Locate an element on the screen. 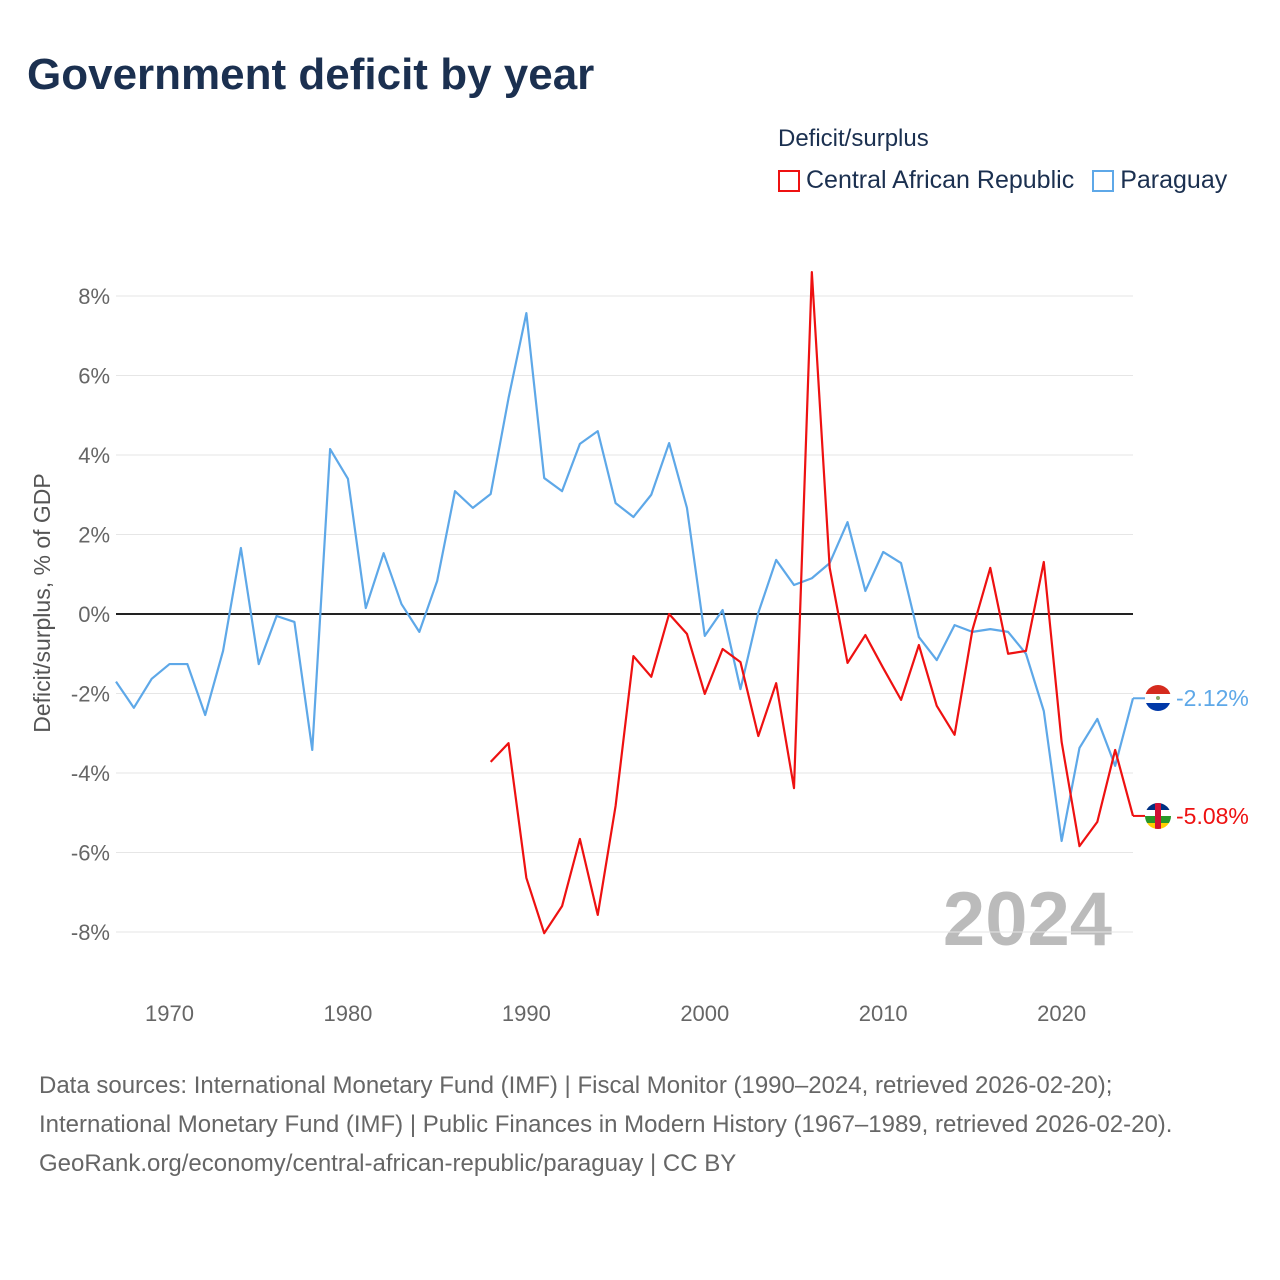  legend-item-car: Central African Republic is located at coordinates (926, 180).